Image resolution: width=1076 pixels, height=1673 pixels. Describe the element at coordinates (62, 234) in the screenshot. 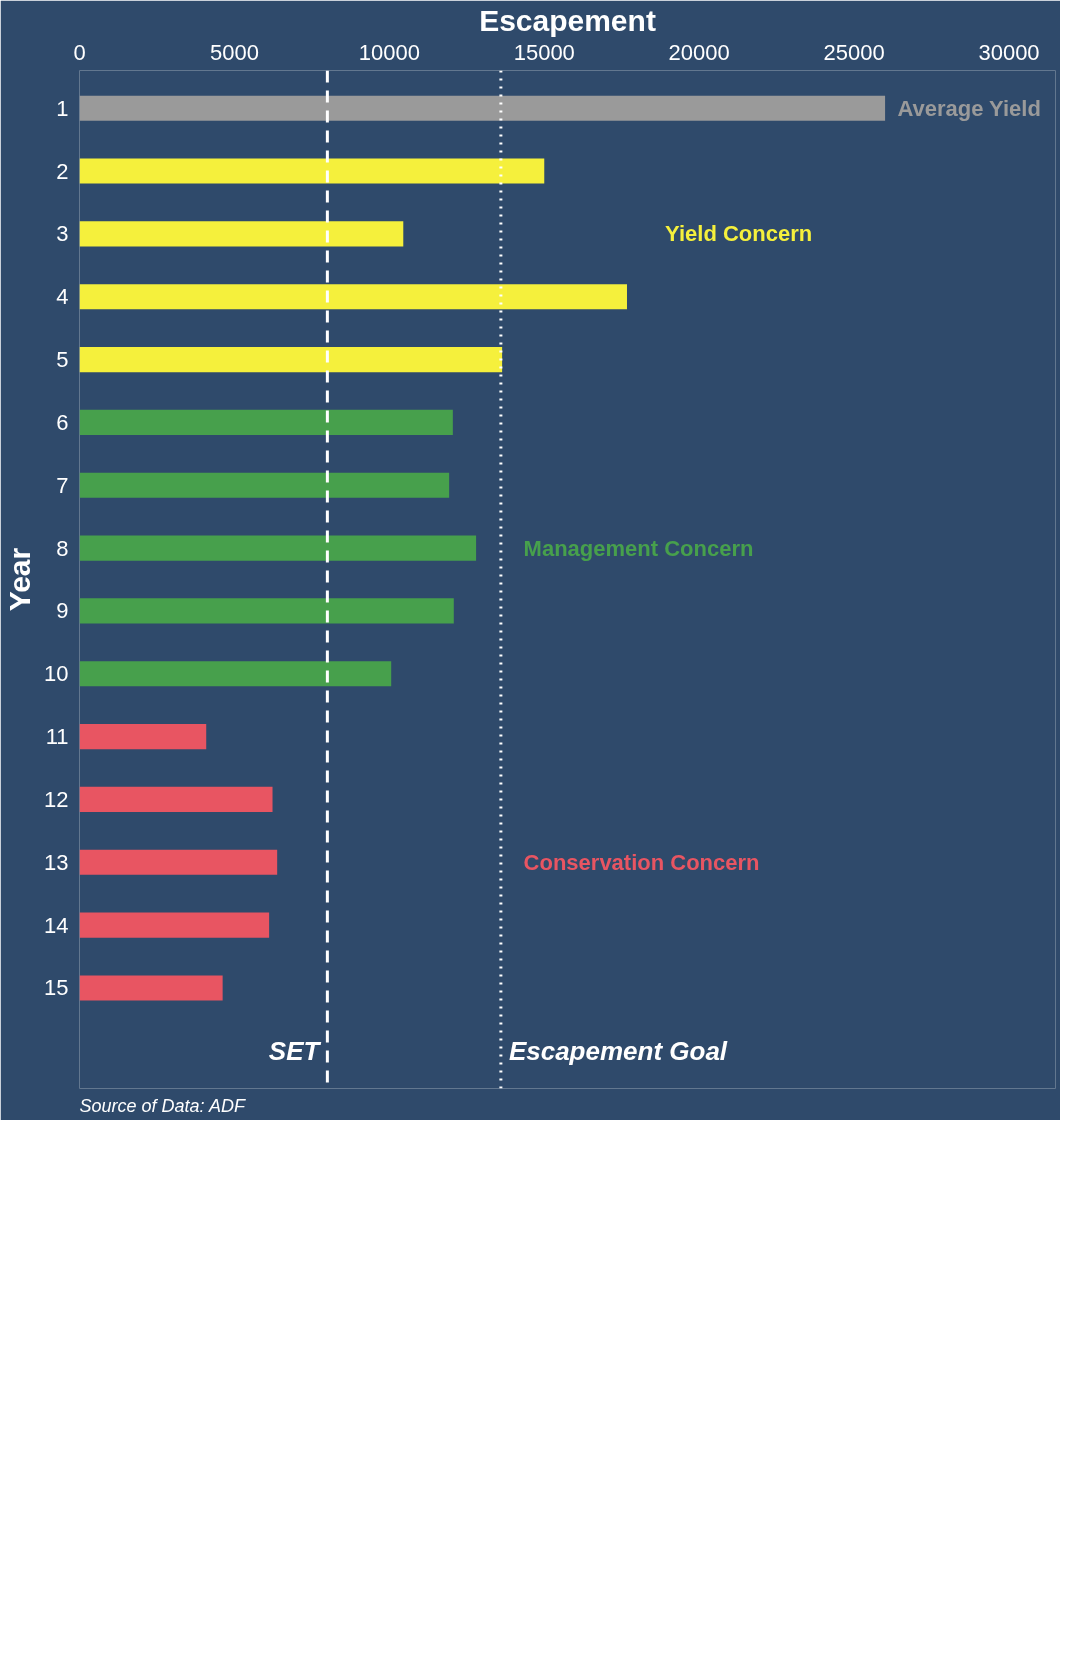

I see `y-tick-label: 3` at that location.